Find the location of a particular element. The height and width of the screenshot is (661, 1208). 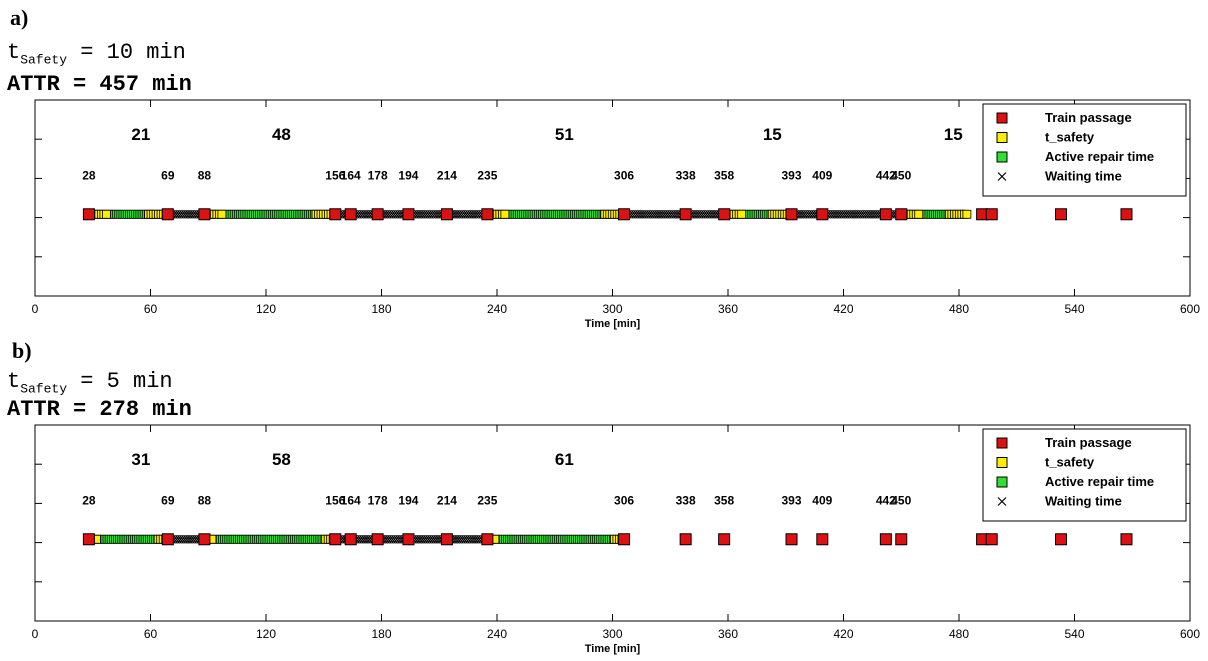

x-tick-label: 420 is located at coordinates (843, 634).